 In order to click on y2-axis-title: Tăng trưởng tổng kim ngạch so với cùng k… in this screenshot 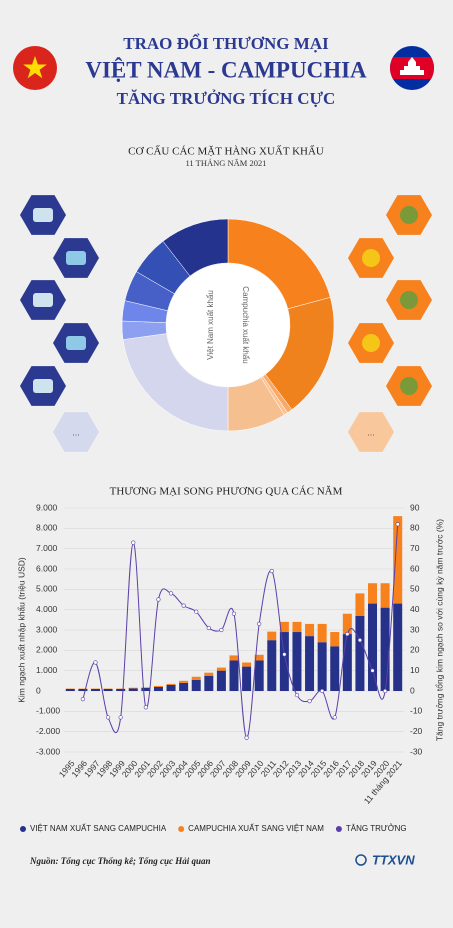, I will do `click(439, 630)`.